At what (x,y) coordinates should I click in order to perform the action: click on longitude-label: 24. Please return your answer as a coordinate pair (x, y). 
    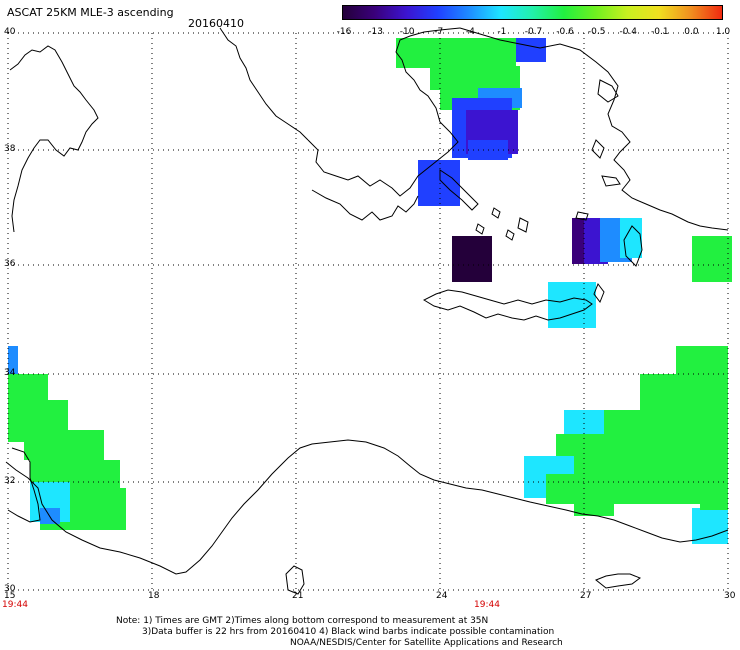
    Looking at the image, I should click on (442, 596).